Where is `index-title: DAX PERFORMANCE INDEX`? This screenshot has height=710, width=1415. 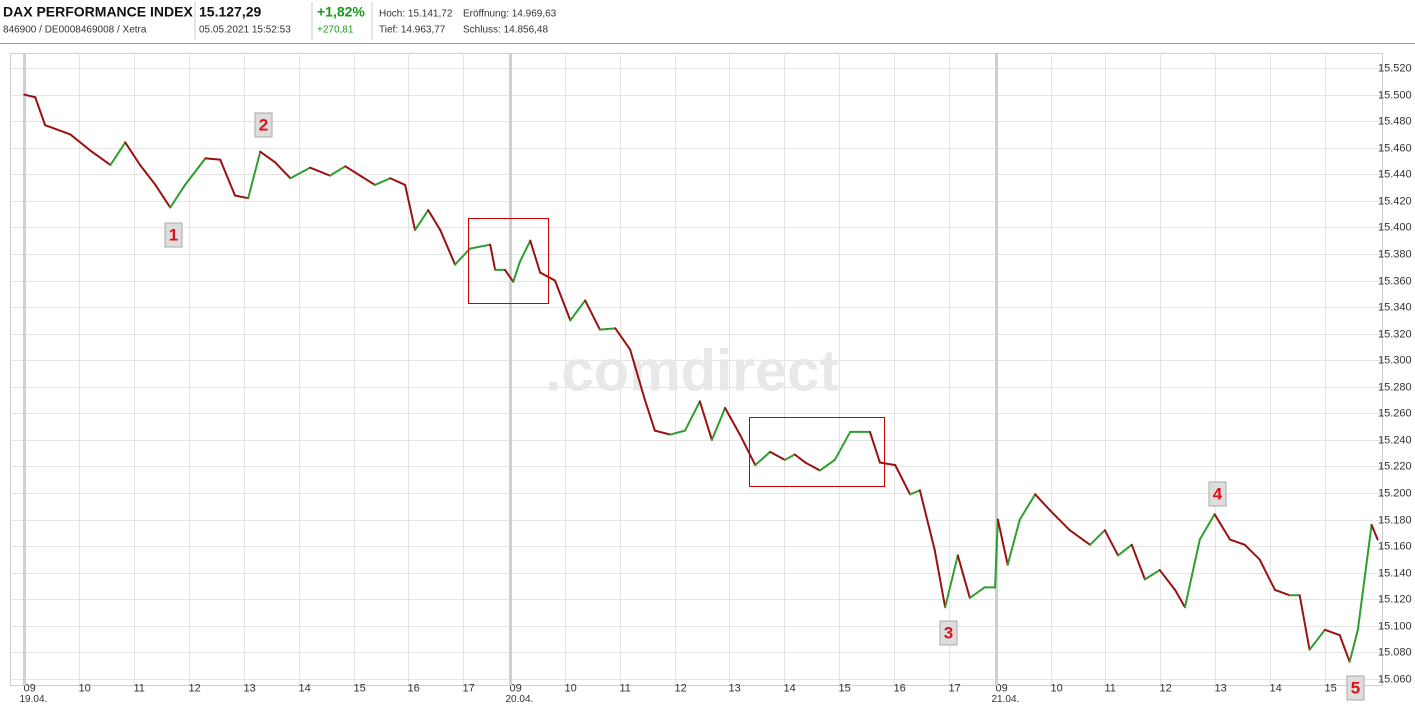
index-title: DAX PERFORMANCE INDEX is located at coordinates (98, 12).